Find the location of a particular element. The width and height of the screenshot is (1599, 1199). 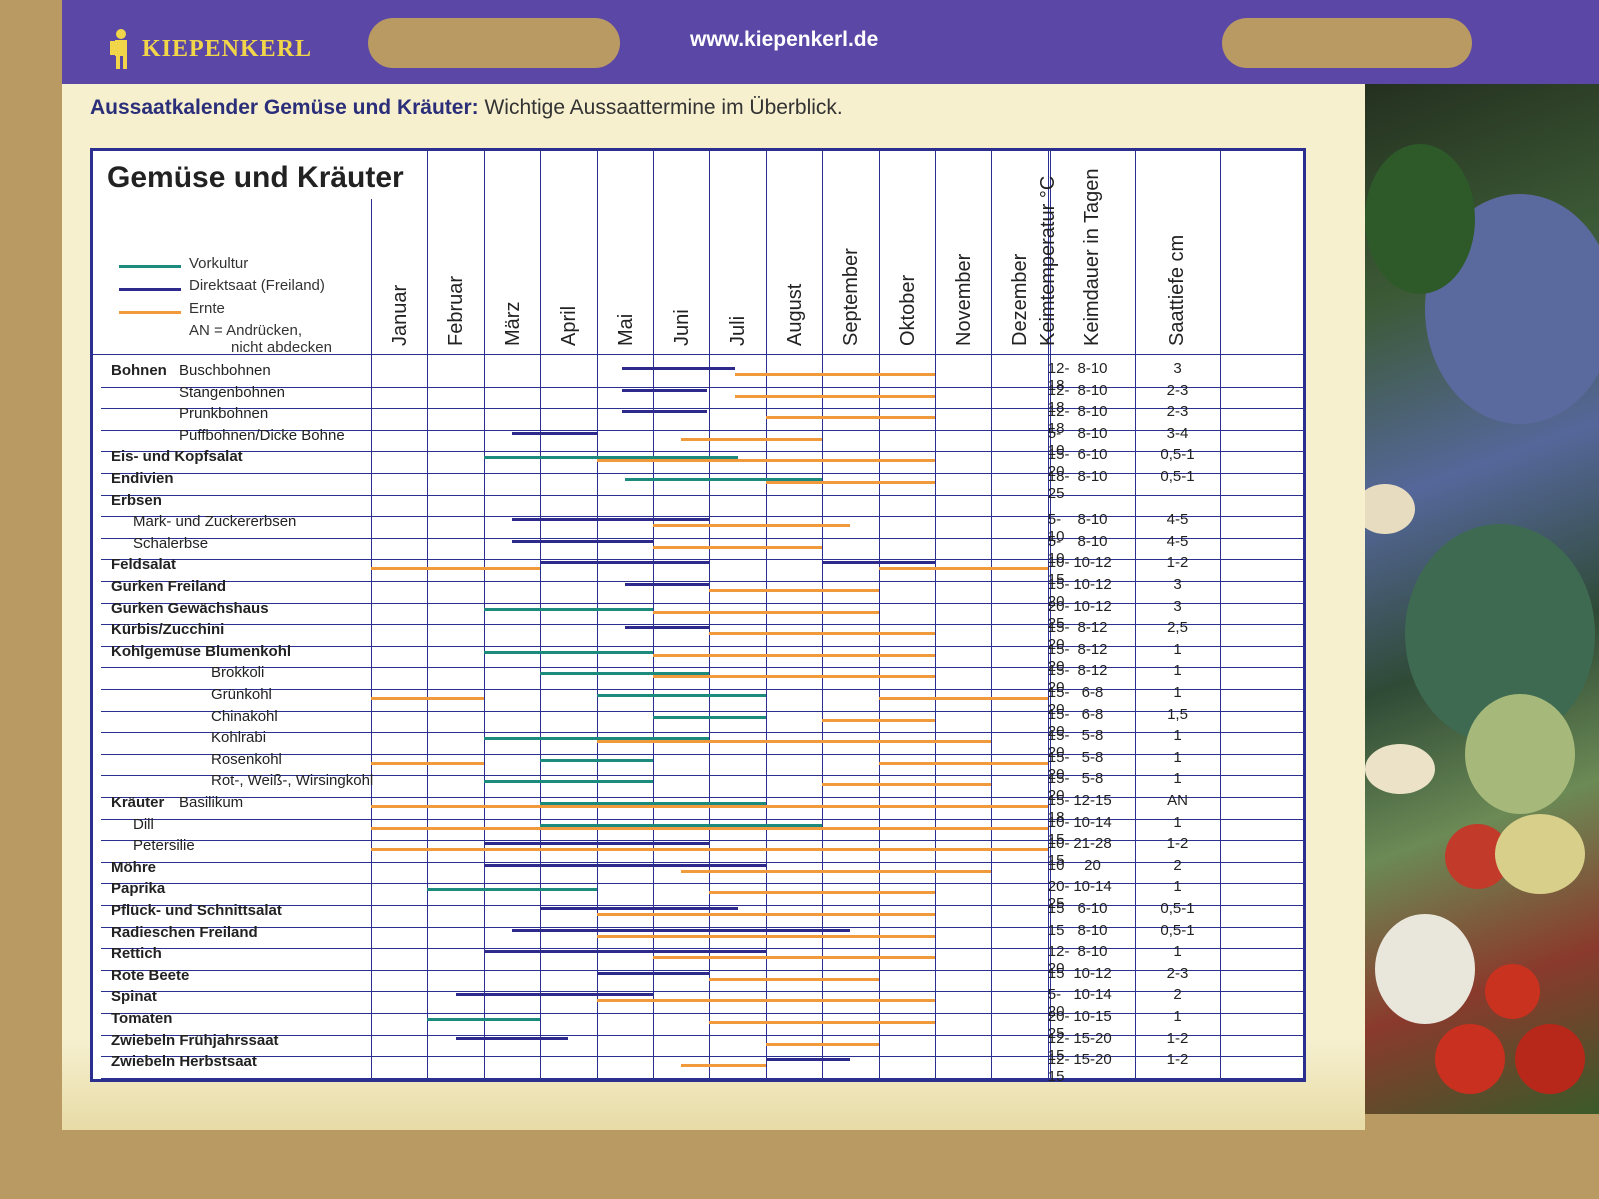

month-label: Oktober is located at coordinates (907, 310).